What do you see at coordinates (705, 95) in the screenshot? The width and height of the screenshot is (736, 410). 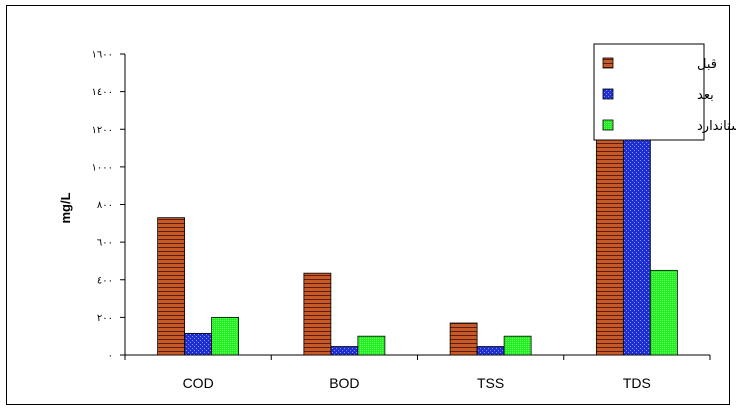 I see `legend-label-1: بعد` at bounding box center [705, 95].